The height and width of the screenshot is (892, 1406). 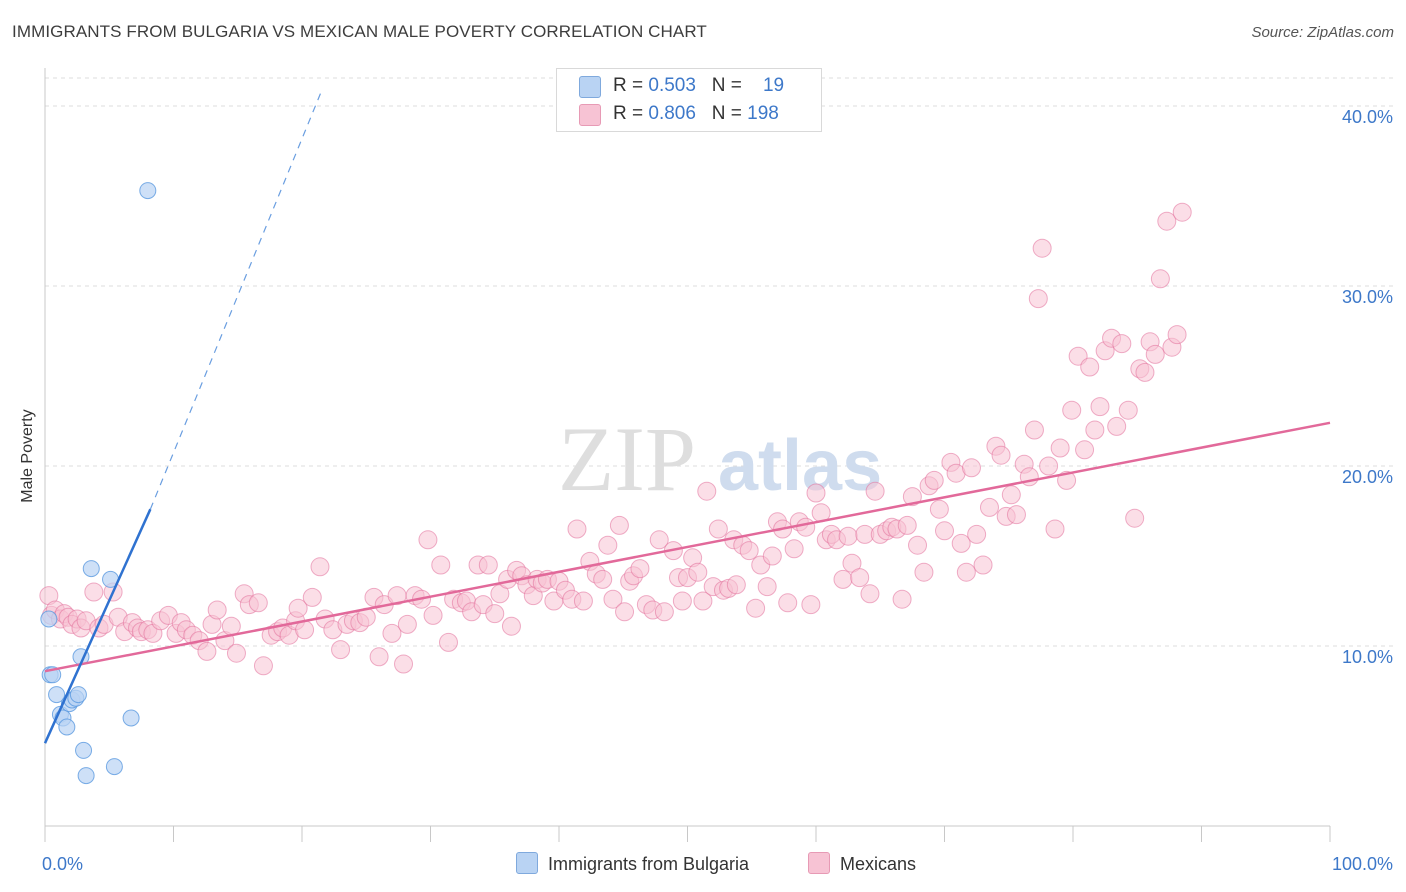 I want to click on legend-item-mexicans: Mexicans, so click(x=862, y=863).